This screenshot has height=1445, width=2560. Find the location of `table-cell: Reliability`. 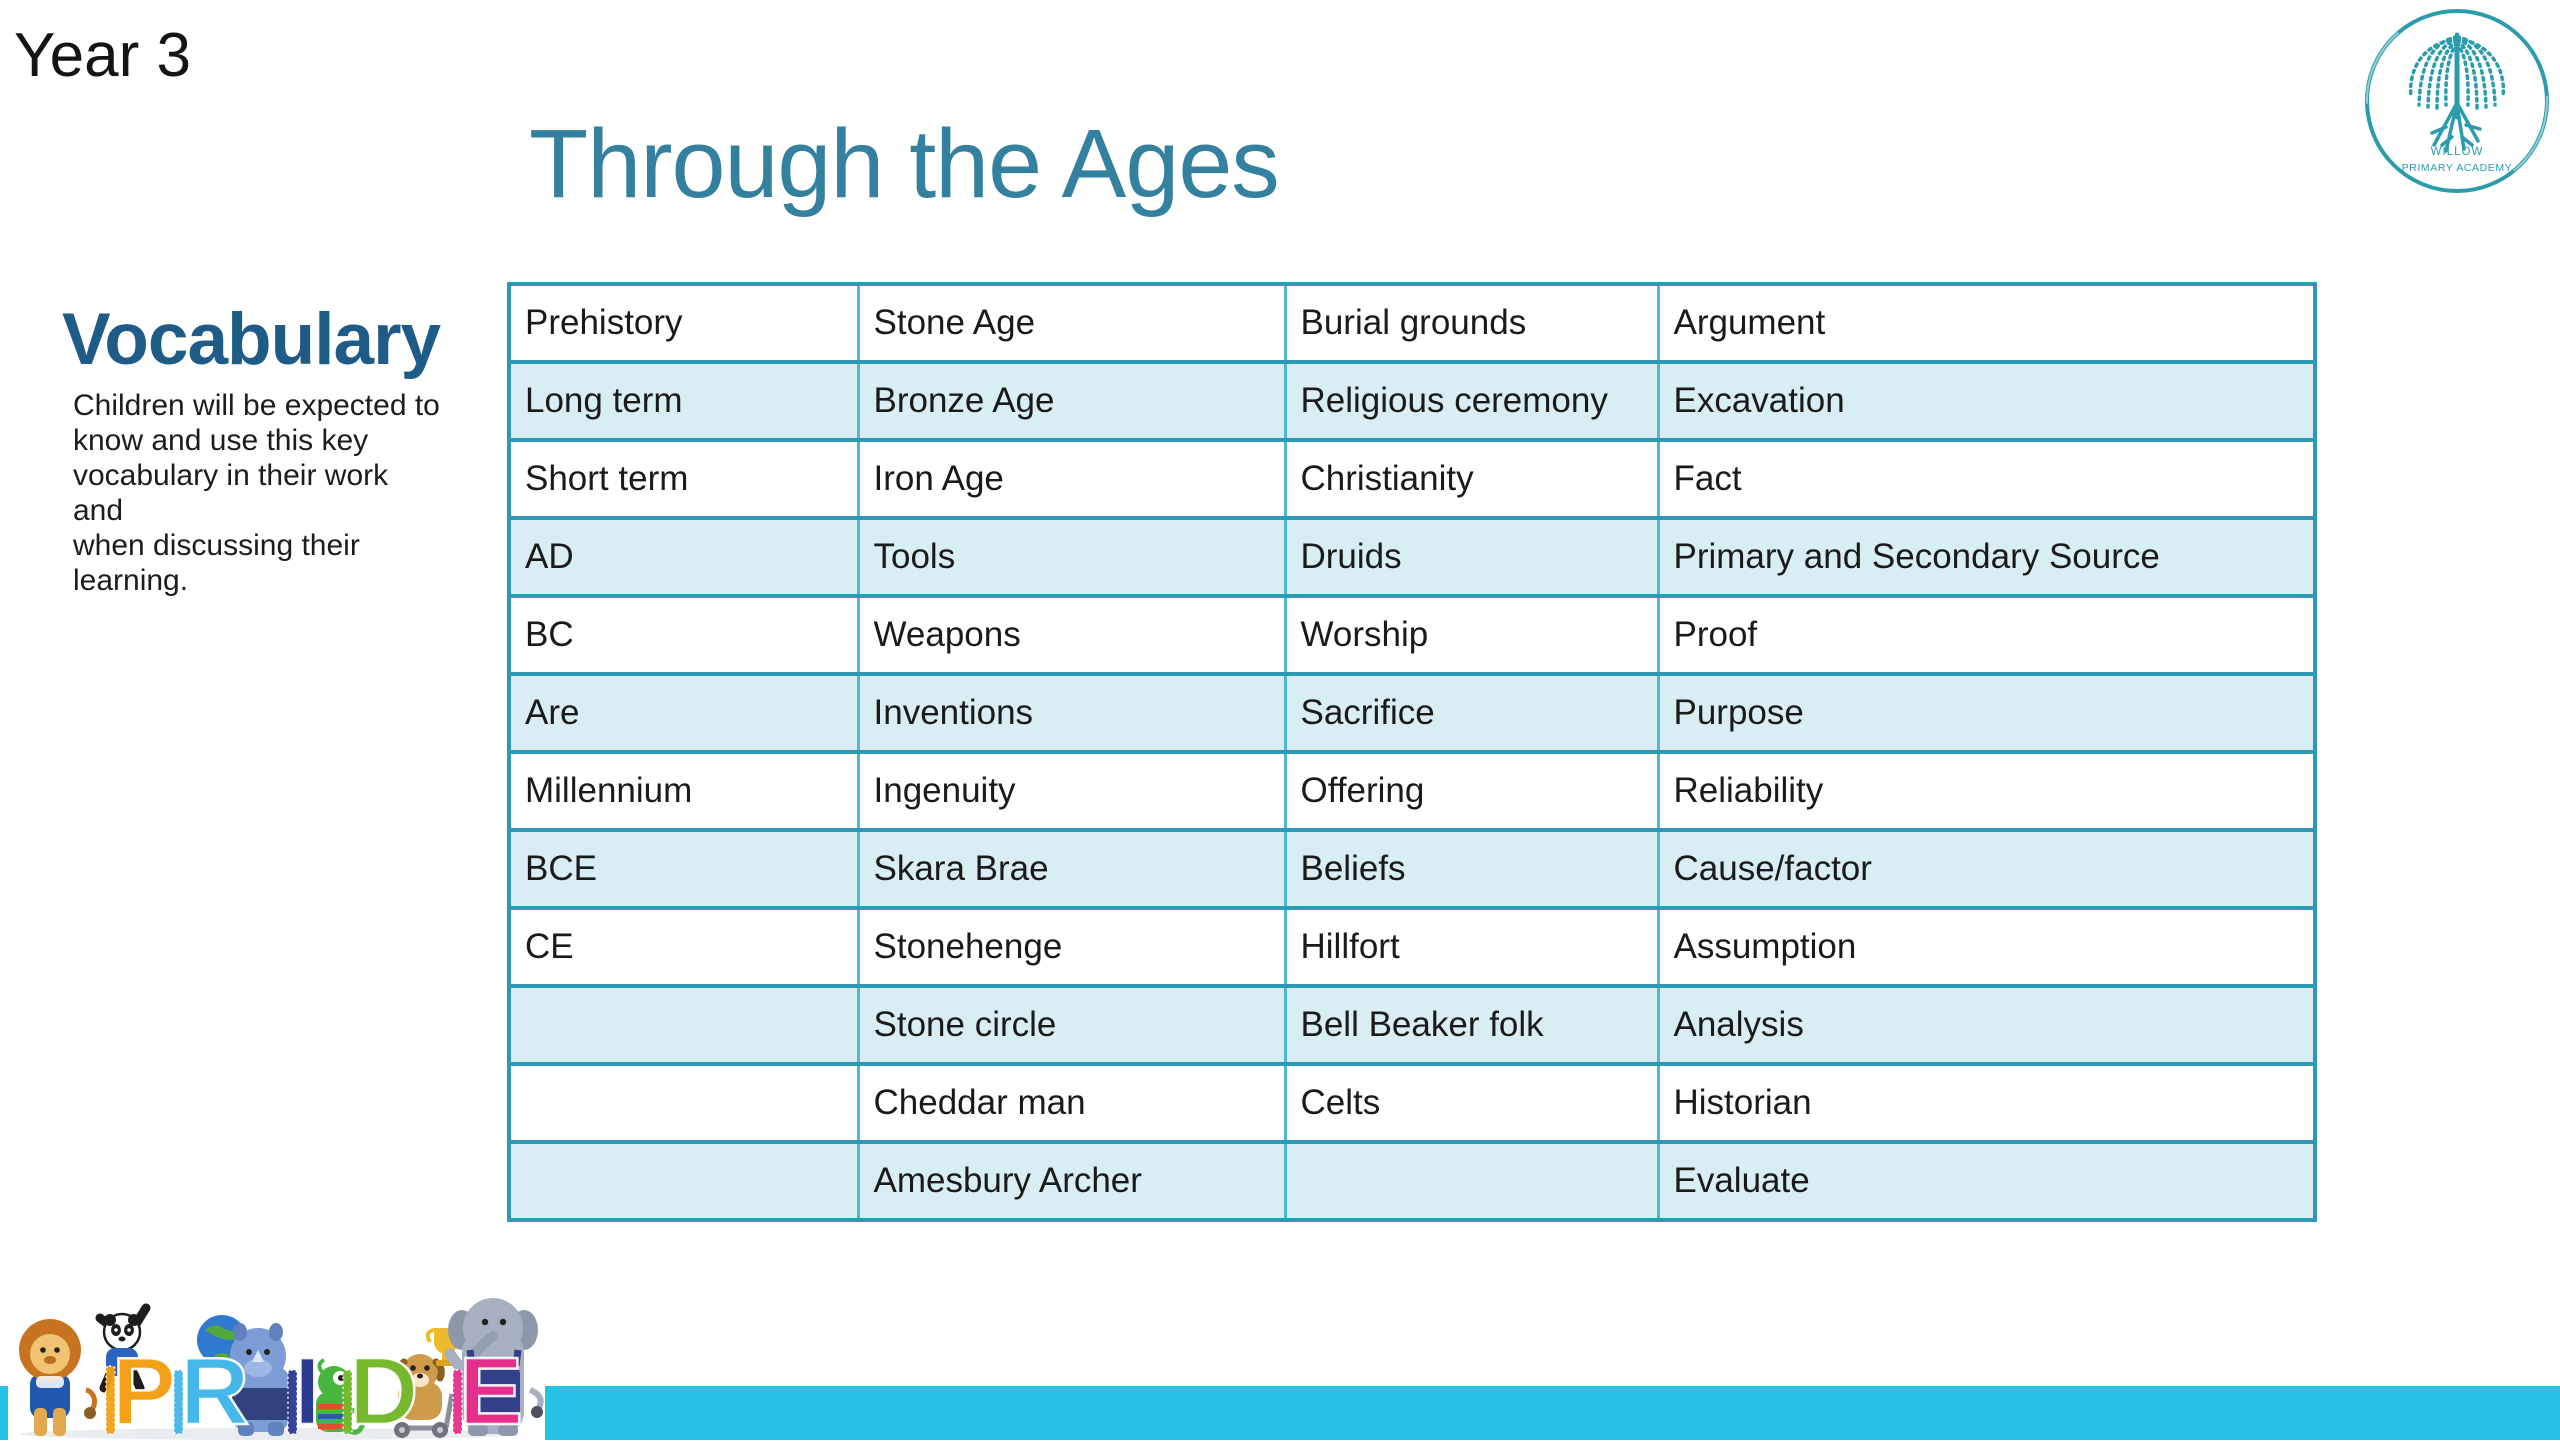

table-cell: Reliability is located at coordinates (1986, 791).